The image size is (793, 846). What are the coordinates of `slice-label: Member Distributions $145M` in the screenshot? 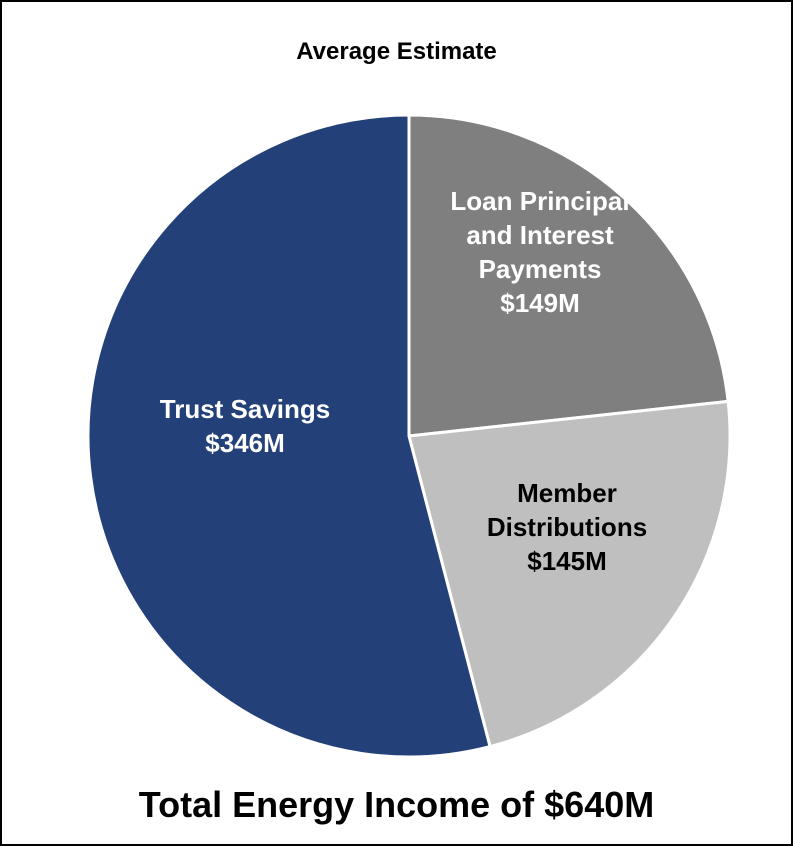 It's located at (567, 527).